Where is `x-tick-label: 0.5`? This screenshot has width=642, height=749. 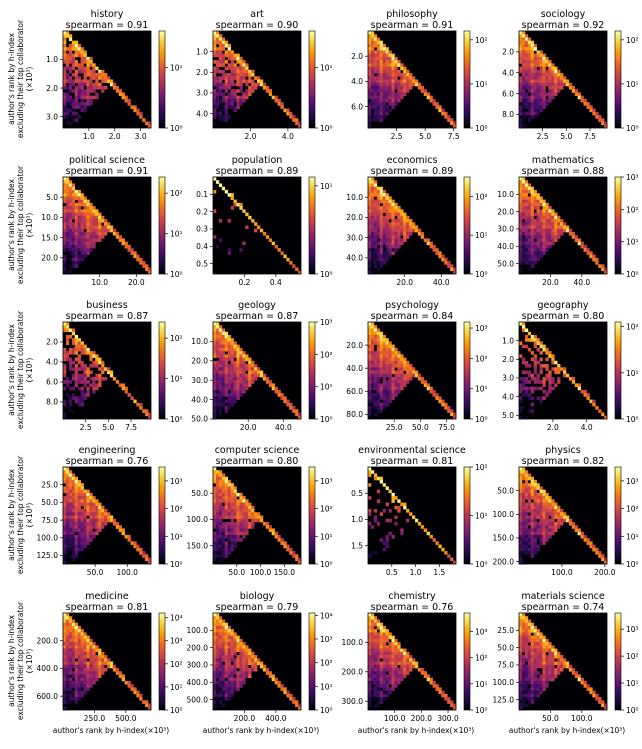
x-tick-label: 0.5 is located at coordinates (392, 572).